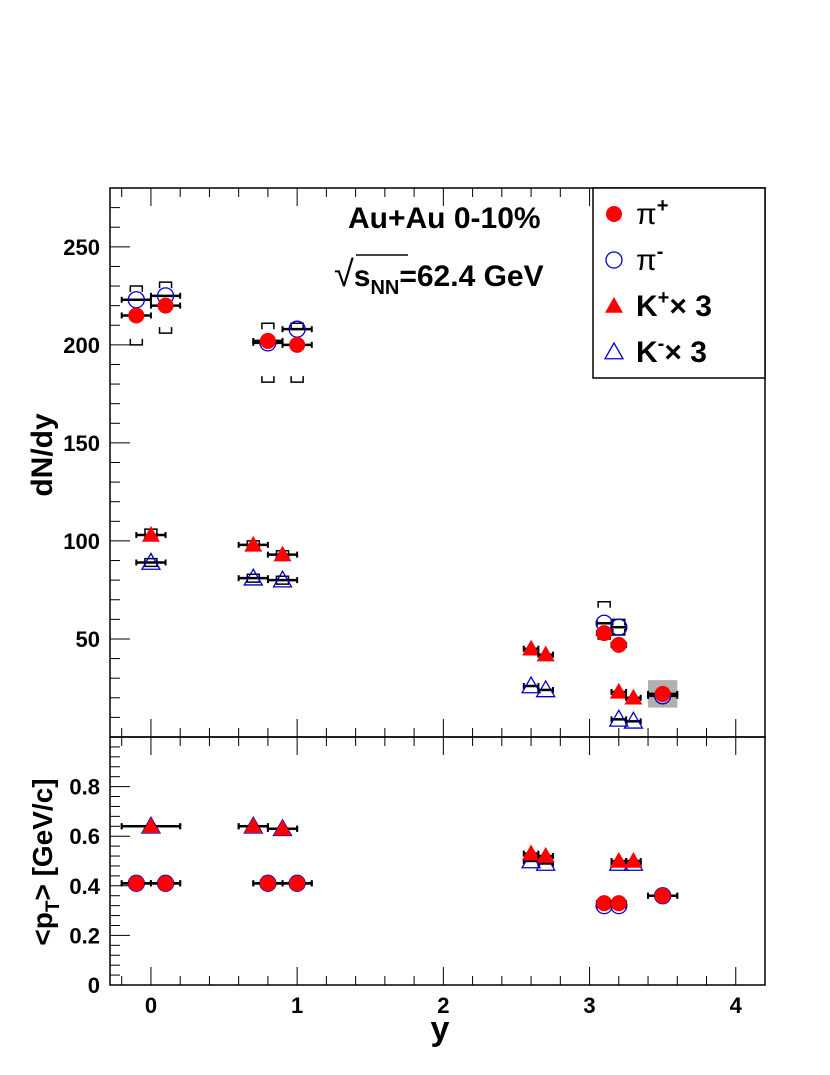 The image size is (830, 1075). I want to click on annotation-subscript: NN, so click(384, 288).